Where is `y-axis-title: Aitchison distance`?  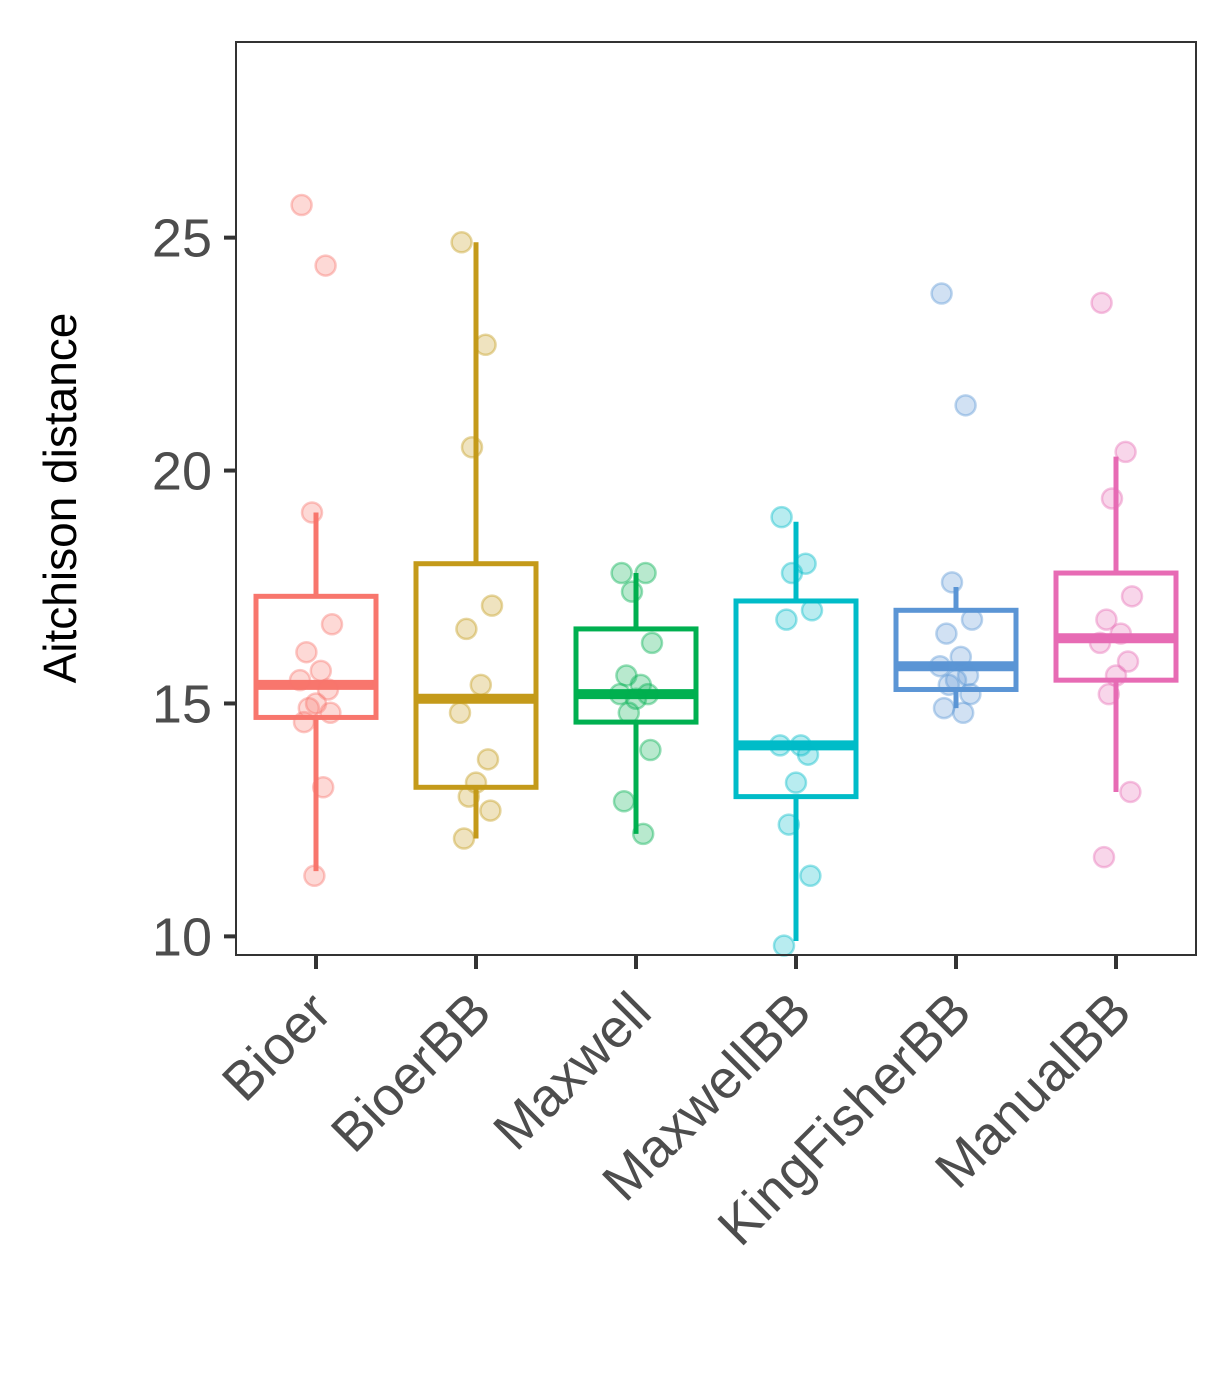
y-axis-title: Aitchison distance is located at coordinates (60, 498).